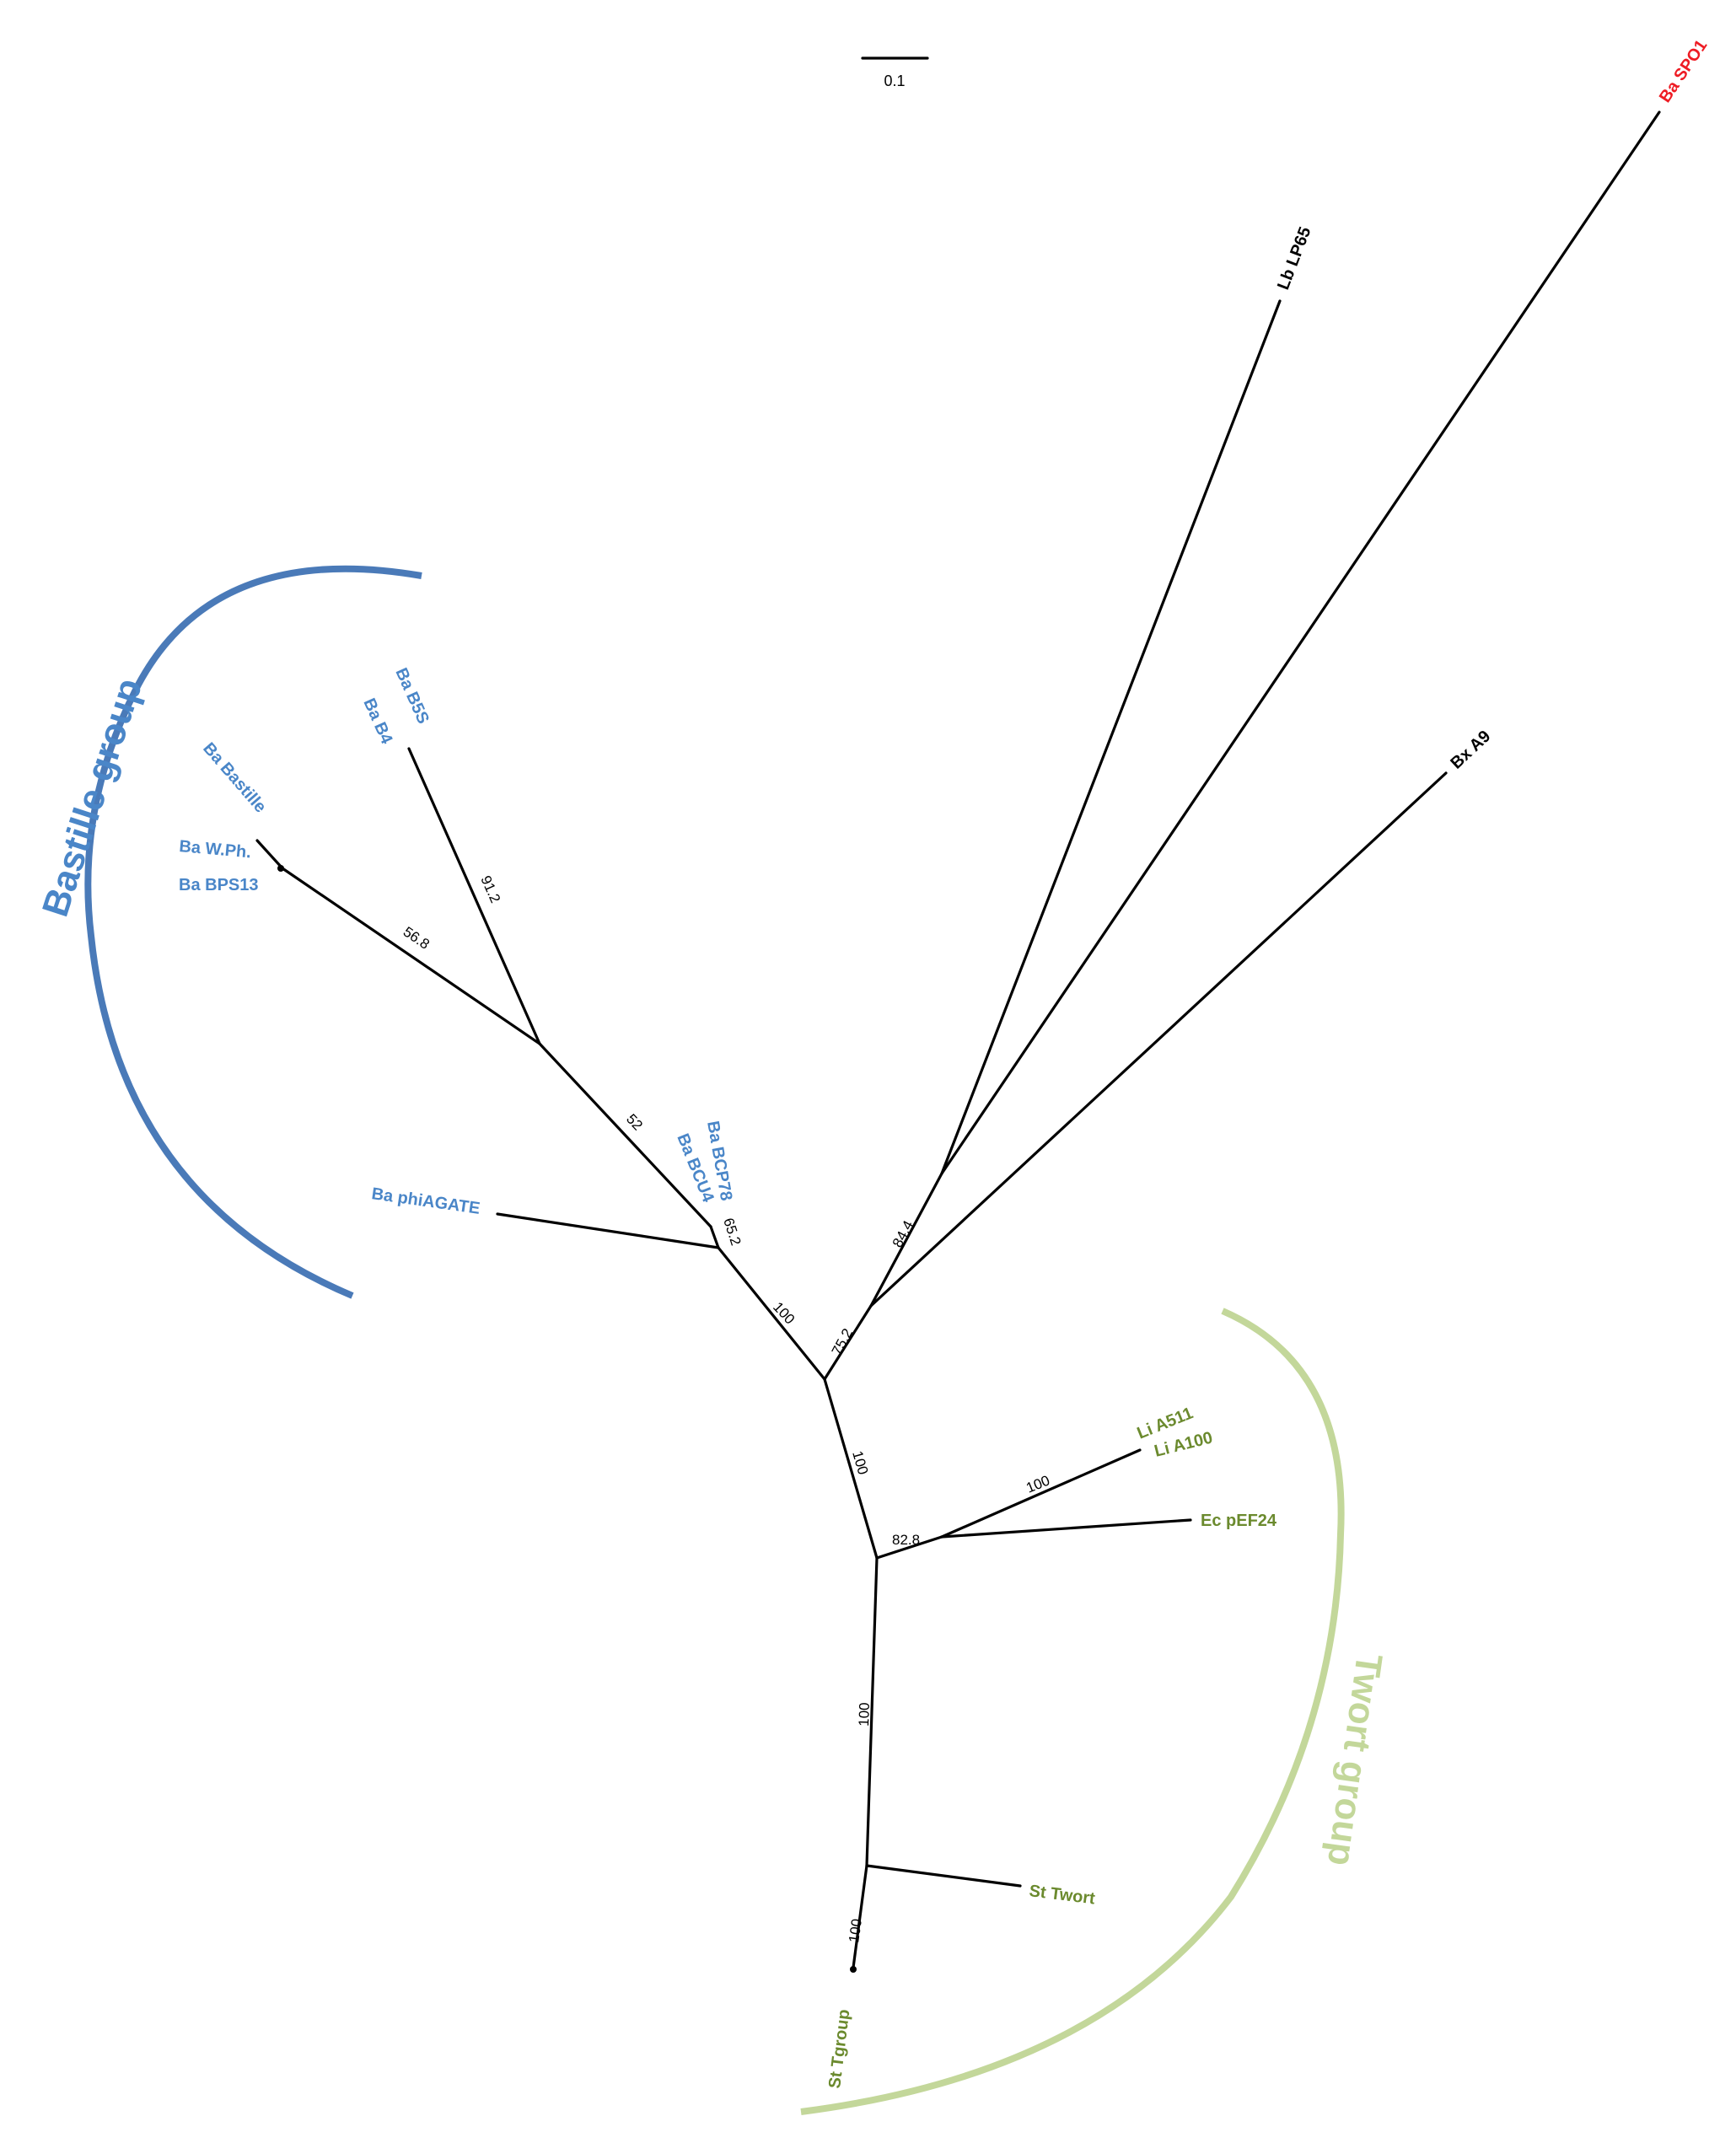  I want to click on taxon-ba-bastille: Ba Bastille, so click(234, 778).